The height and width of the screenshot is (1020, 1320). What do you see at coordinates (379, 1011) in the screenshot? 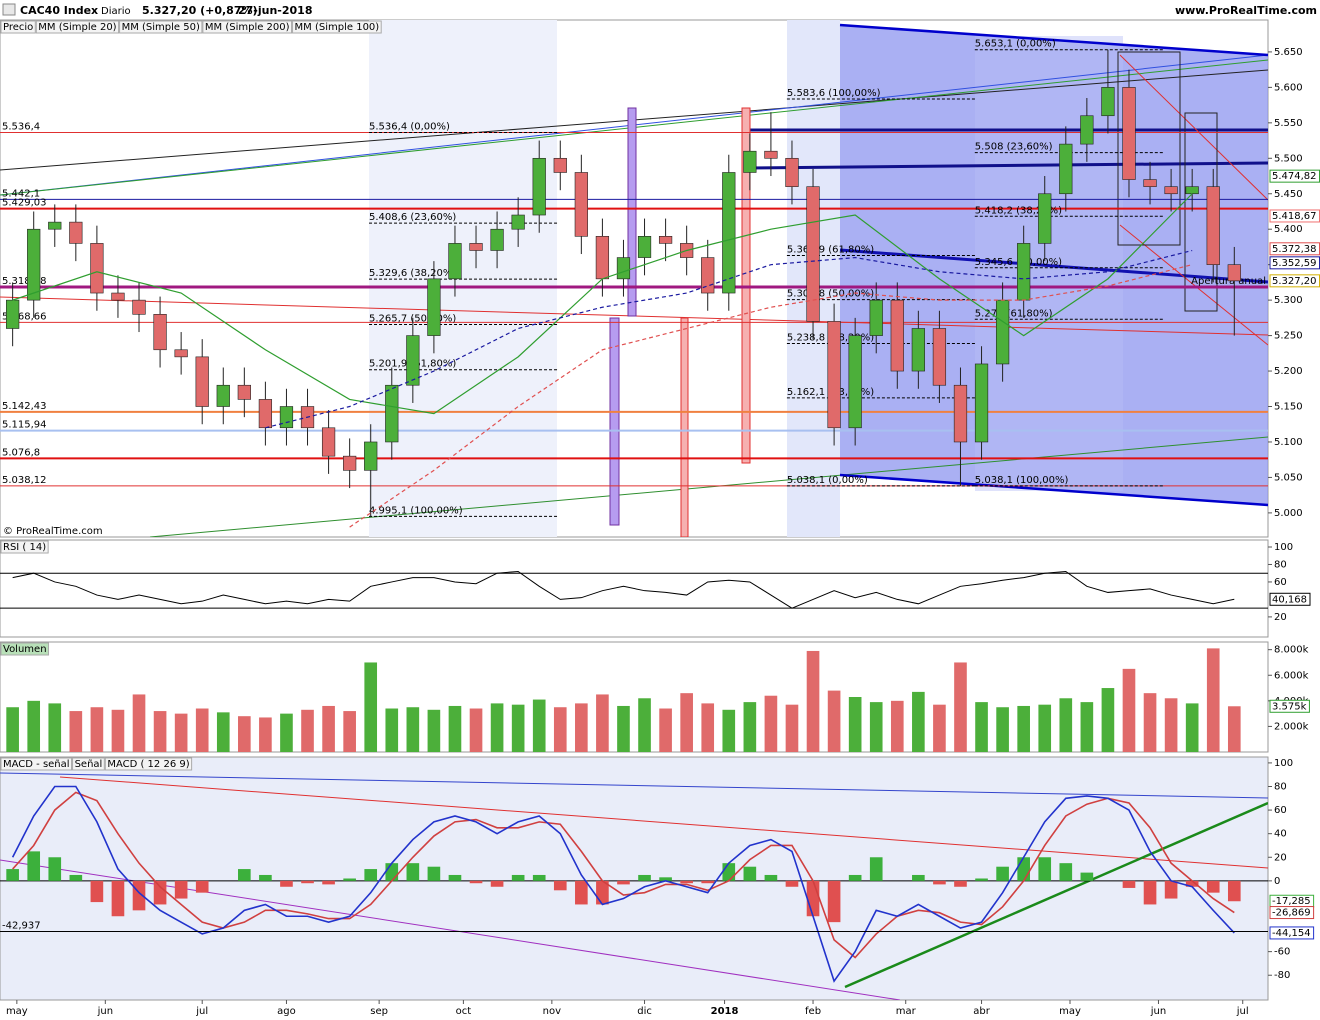
I see `x-tick-label: sep` at bounding box center [379, 1011].